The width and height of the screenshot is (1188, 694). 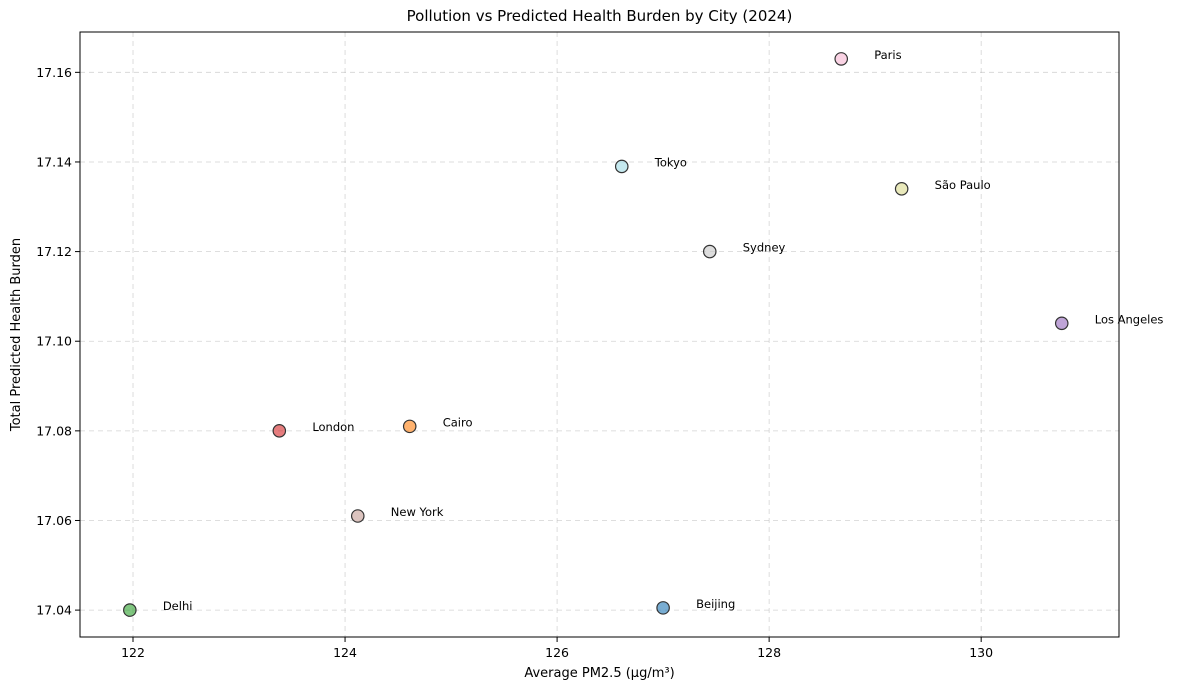 What do you see at coordinates (54, 610) in the screenshot?
I see `y-tick-label: 17.04` at bounding box center [54, 610].